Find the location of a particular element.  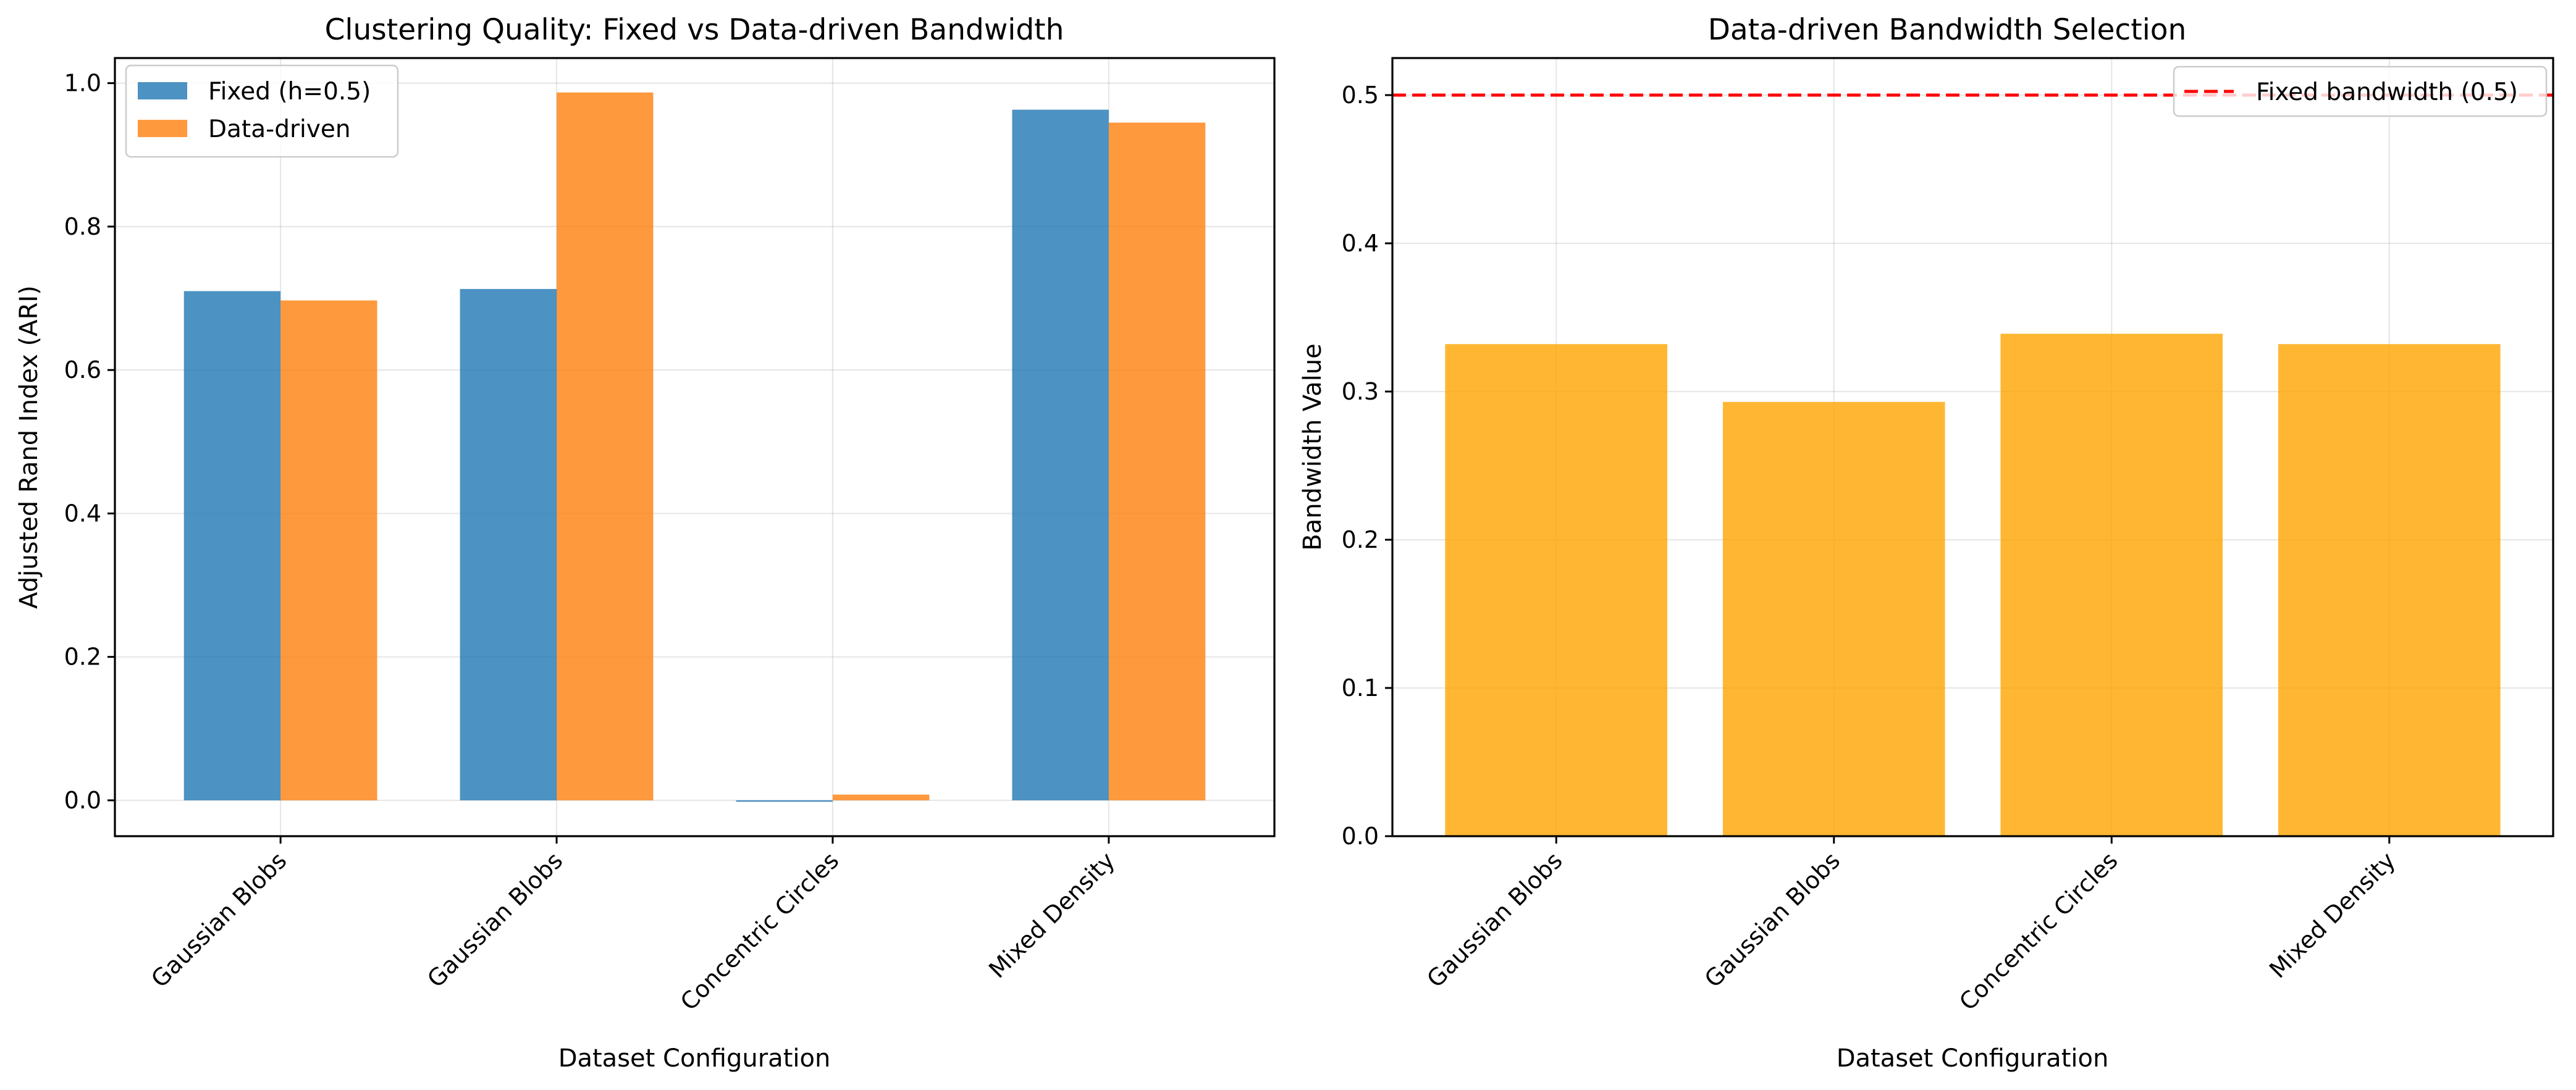

legend-label-reference: Fixed bandwidth (0.5) is located at coordinates (2387, 92).